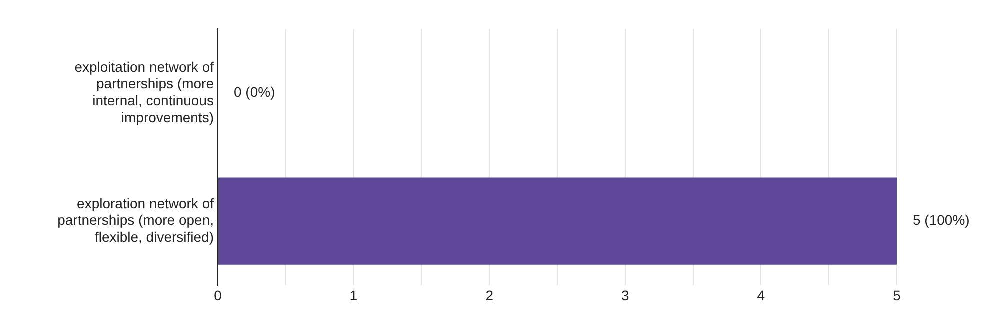 This screenshot has width=986, height=323. Describe the element at coordinates (626, 296) in the screenshot. I see `x-tick-label: 3` at that location.